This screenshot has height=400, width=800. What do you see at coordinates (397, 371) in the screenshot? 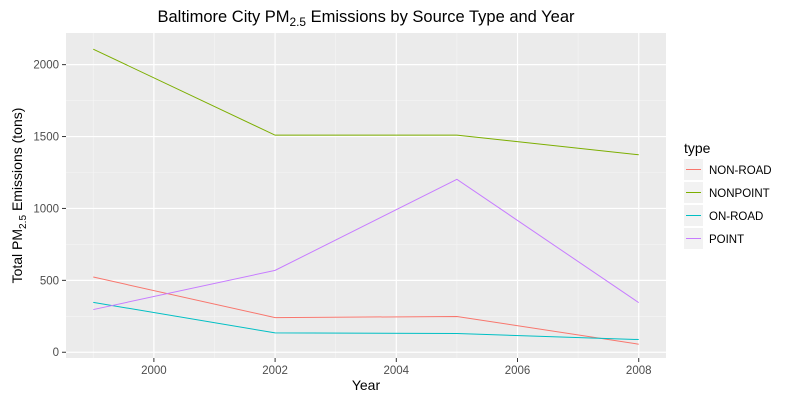
I see `x-tick-label: 2004` at bounding box center [397, 371].